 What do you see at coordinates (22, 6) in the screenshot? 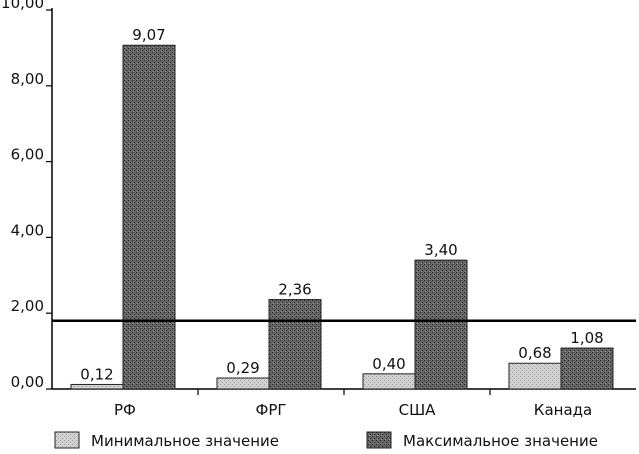
I see `y-tick-label: 10,00` at bounding box center [22, 6].